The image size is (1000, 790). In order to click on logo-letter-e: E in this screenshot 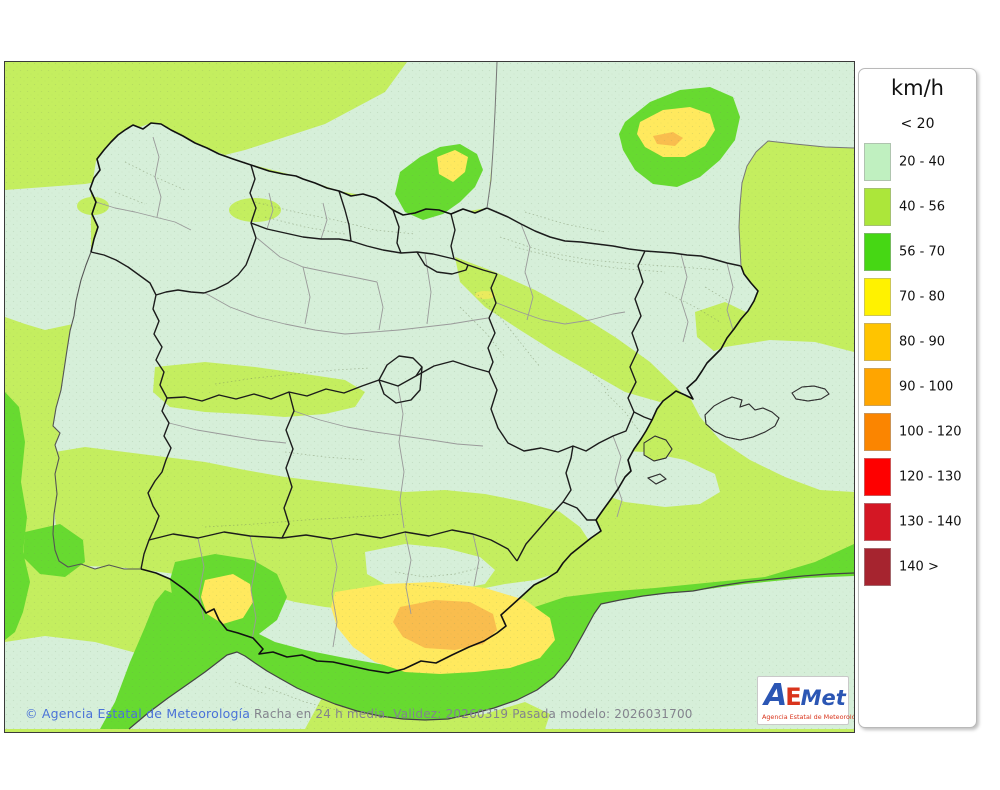, I will do `click(793, 697)`.